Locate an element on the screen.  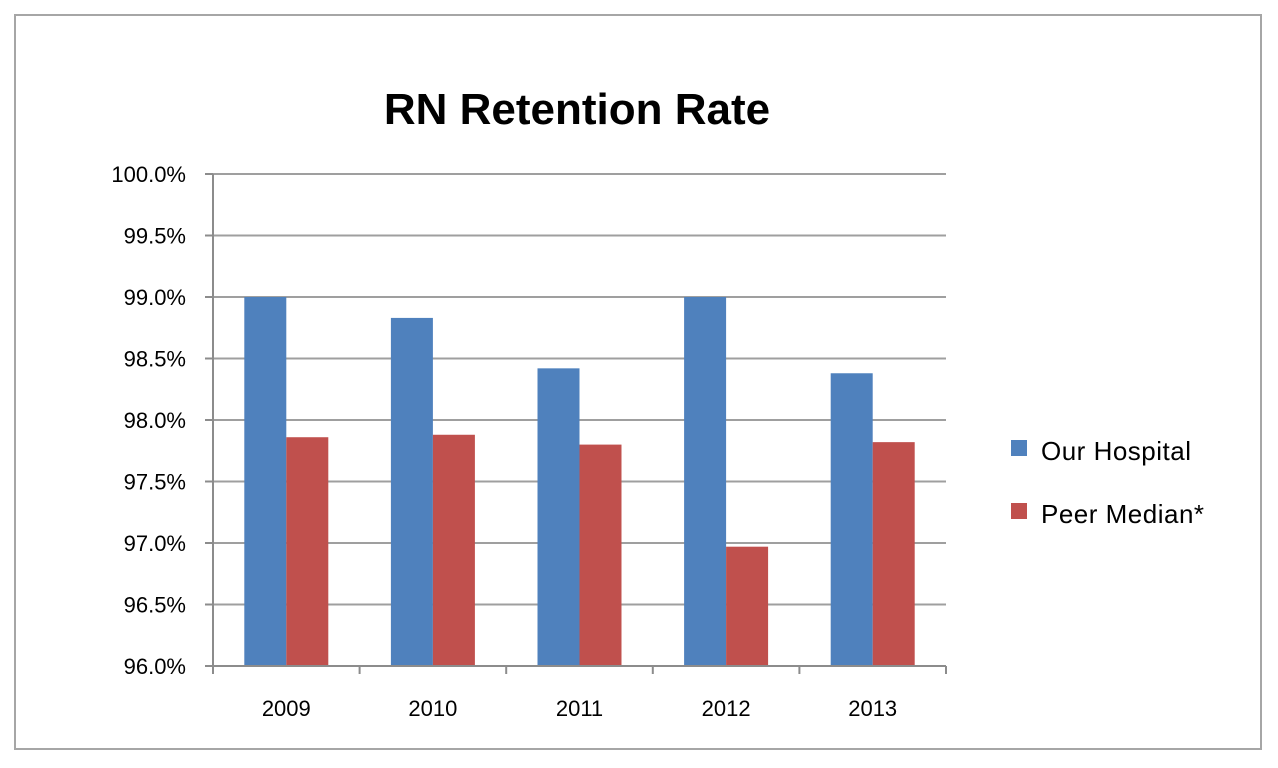
bar-our-hospital-2011 is located at coordinates (558, 517).